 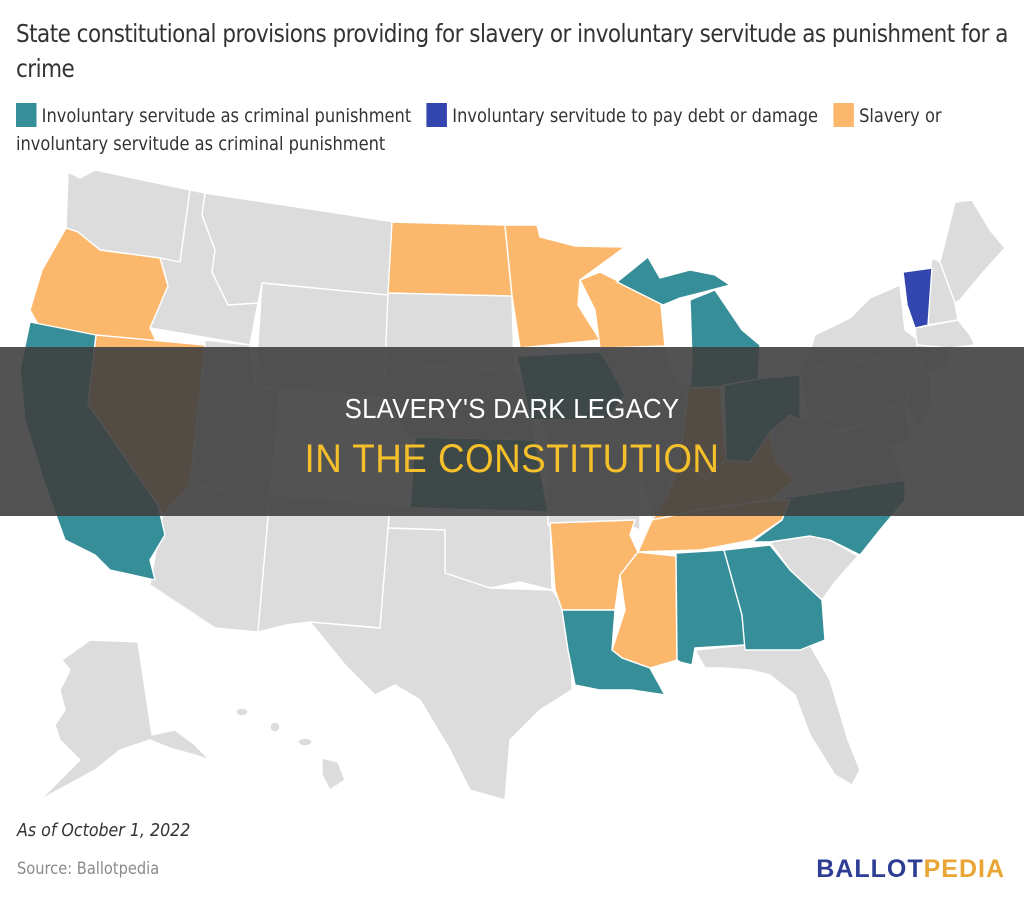 What do you see at coordinates (964, 869) in the screenshot?
I see `logo-part-pedia: PEDIA` at bounding box center [964, 869].